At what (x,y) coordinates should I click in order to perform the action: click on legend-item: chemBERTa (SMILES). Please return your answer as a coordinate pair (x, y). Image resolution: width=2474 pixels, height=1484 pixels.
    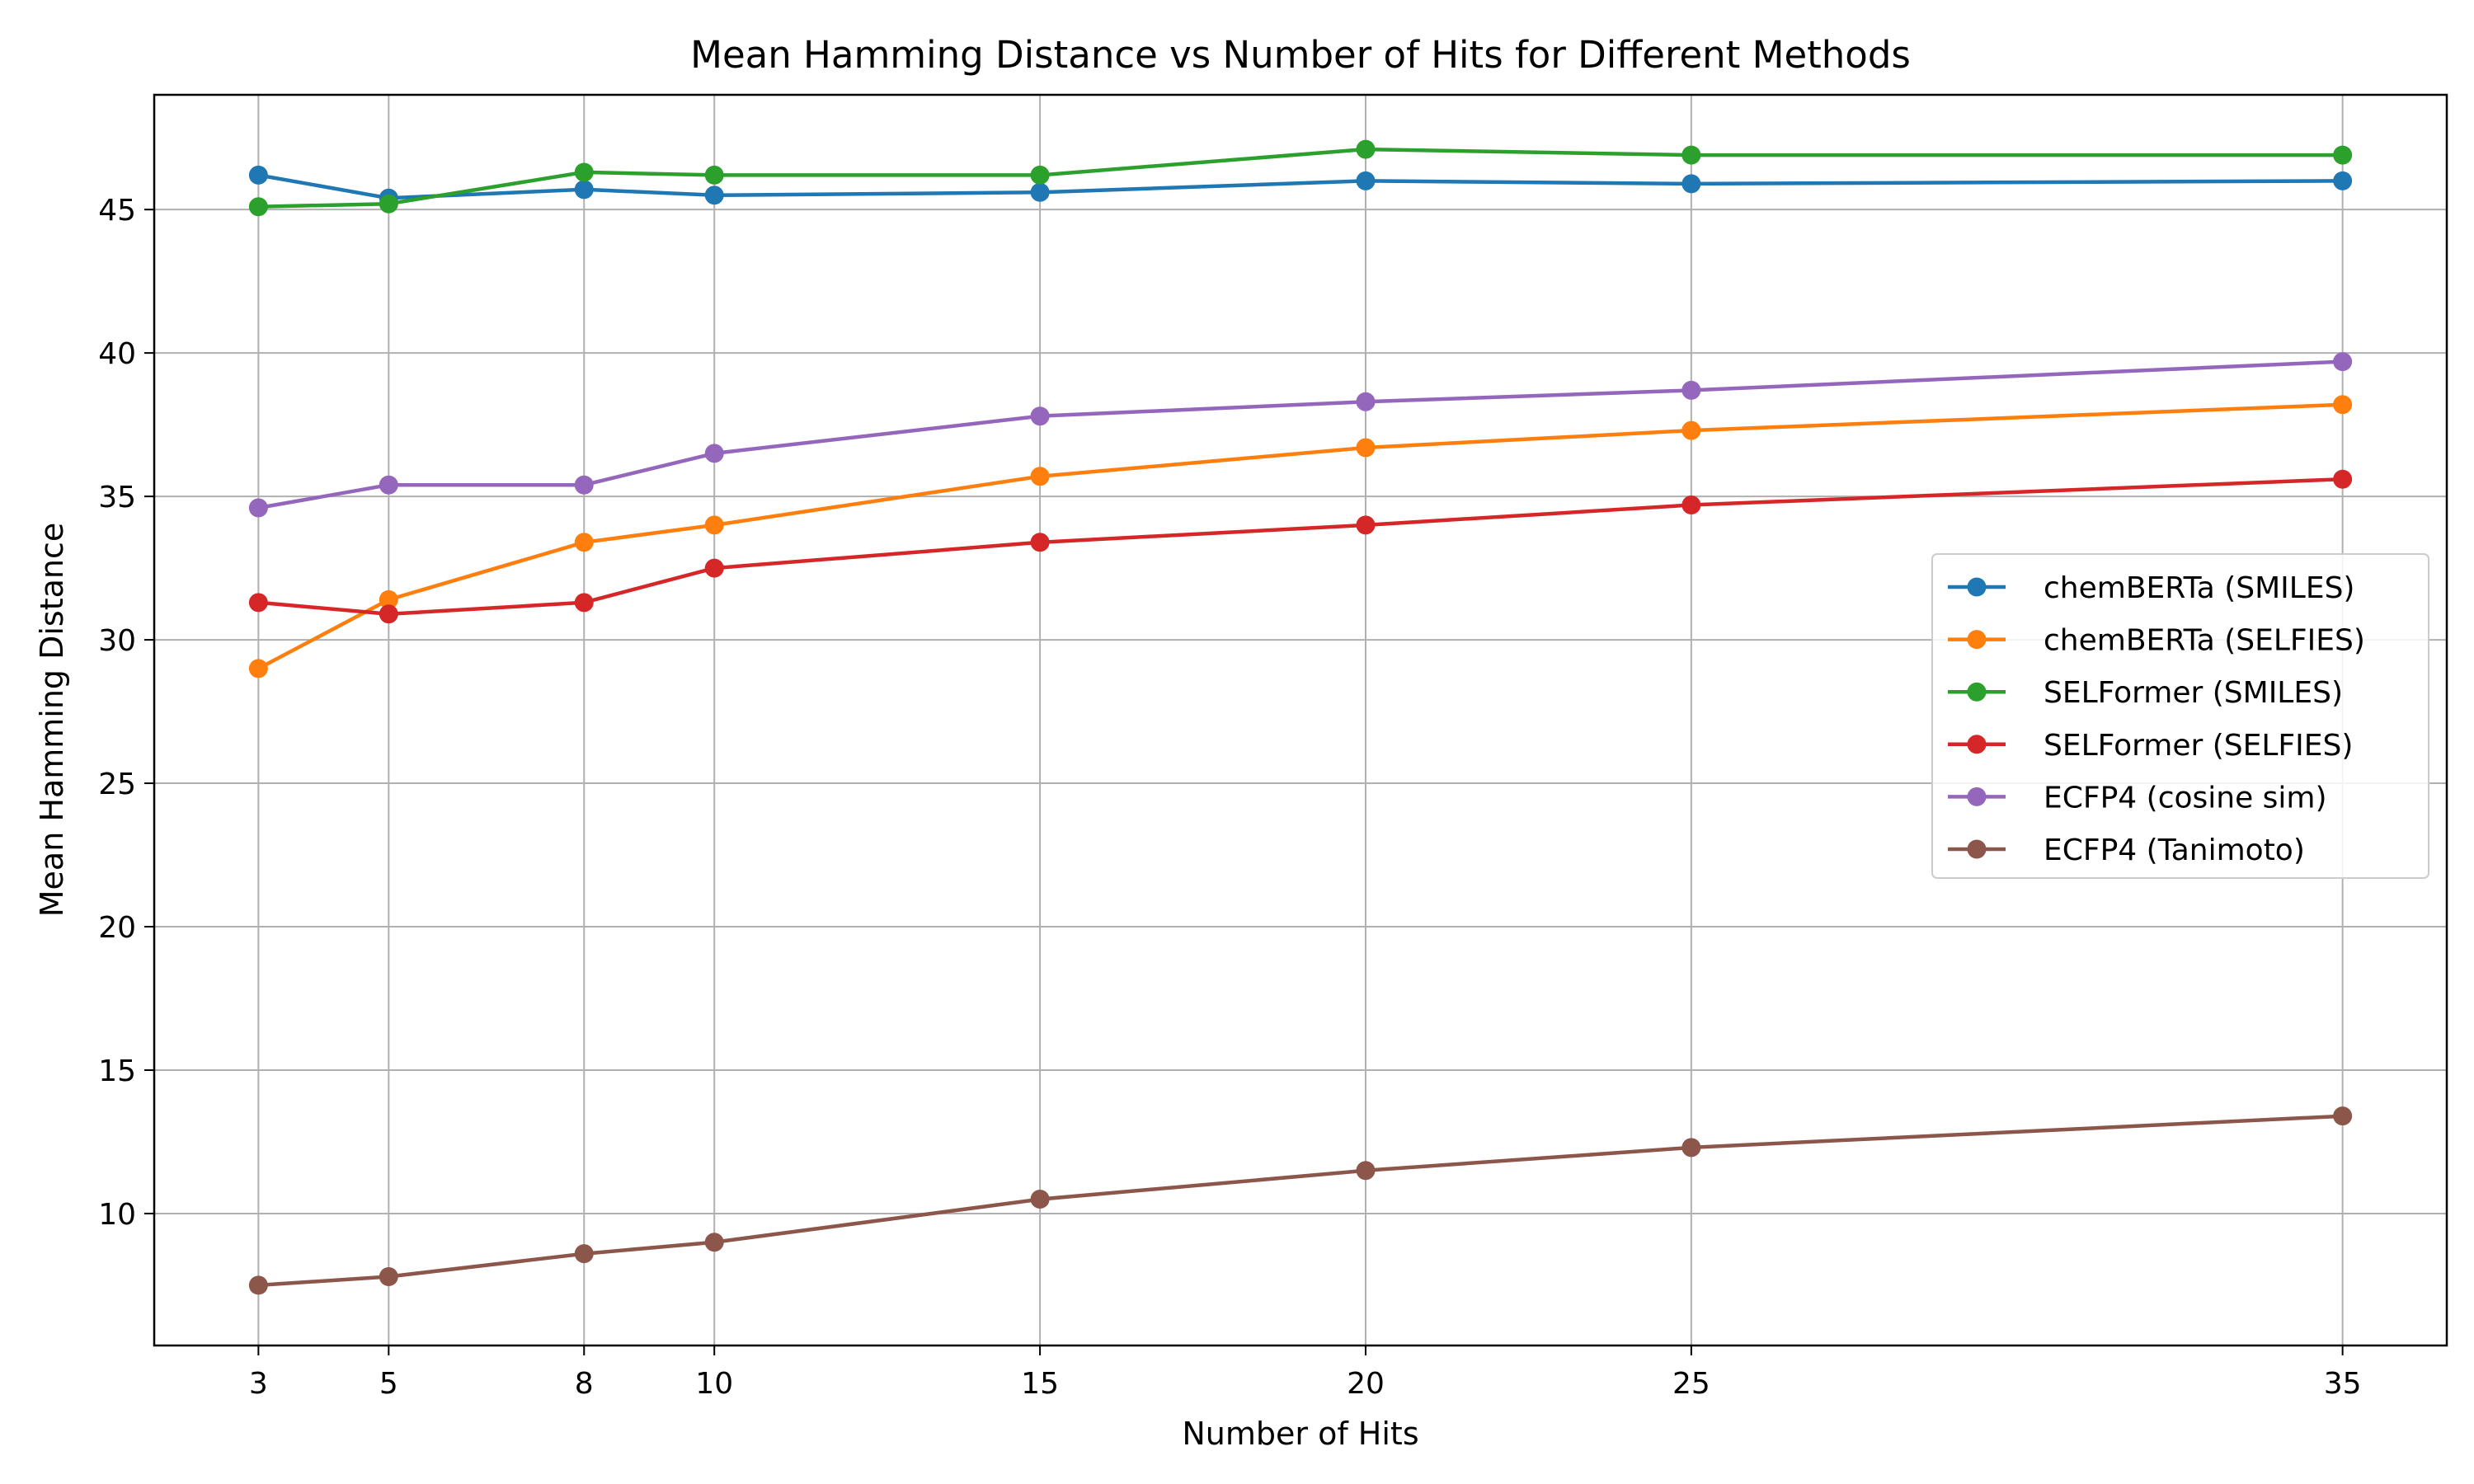
    Looking at the image, I should click on (2151, 588).